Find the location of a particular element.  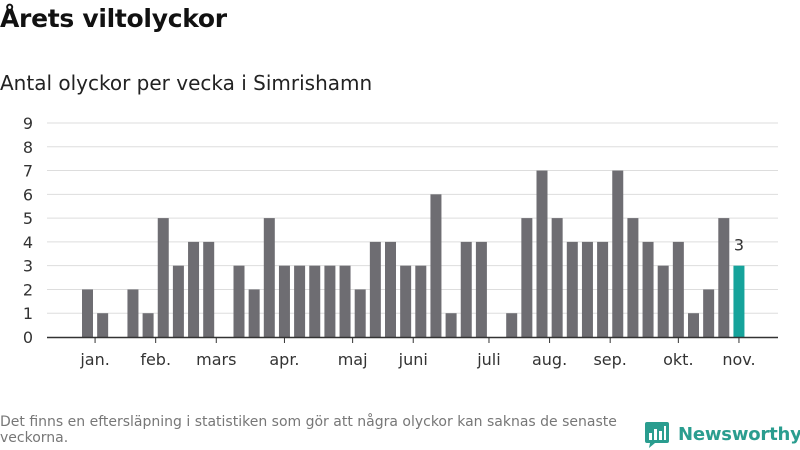

x-tick-label: nov. is located at coordinates (738, 359).